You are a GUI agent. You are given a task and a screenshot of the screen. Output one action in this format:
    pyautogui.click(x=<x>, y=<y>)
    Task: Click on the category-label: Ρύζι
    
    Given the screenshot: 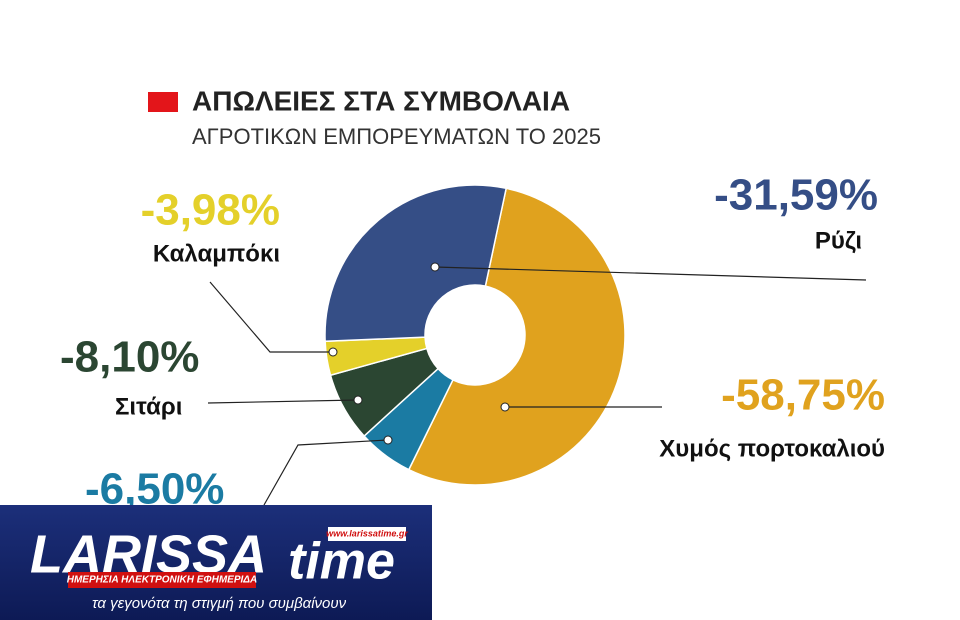 What is the action you would take?
    pyautogui.click(x=838, y=240)
    